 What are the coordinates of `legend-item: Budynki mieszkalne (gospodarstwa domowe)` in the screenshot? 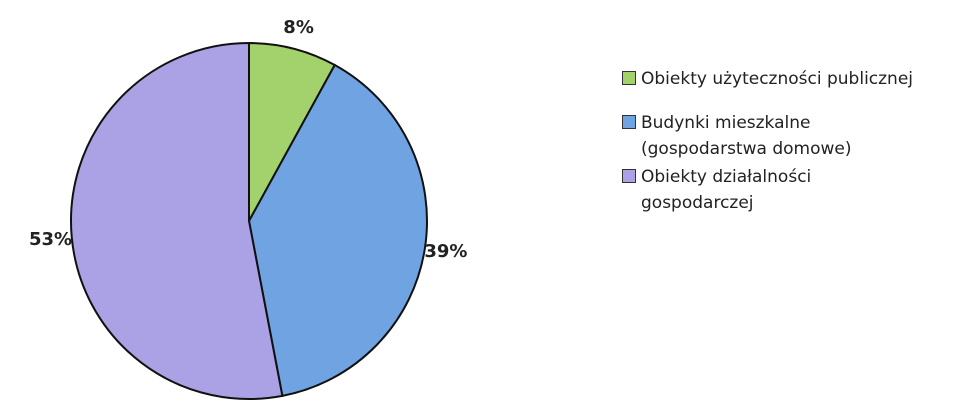 It's located at (767, 136).